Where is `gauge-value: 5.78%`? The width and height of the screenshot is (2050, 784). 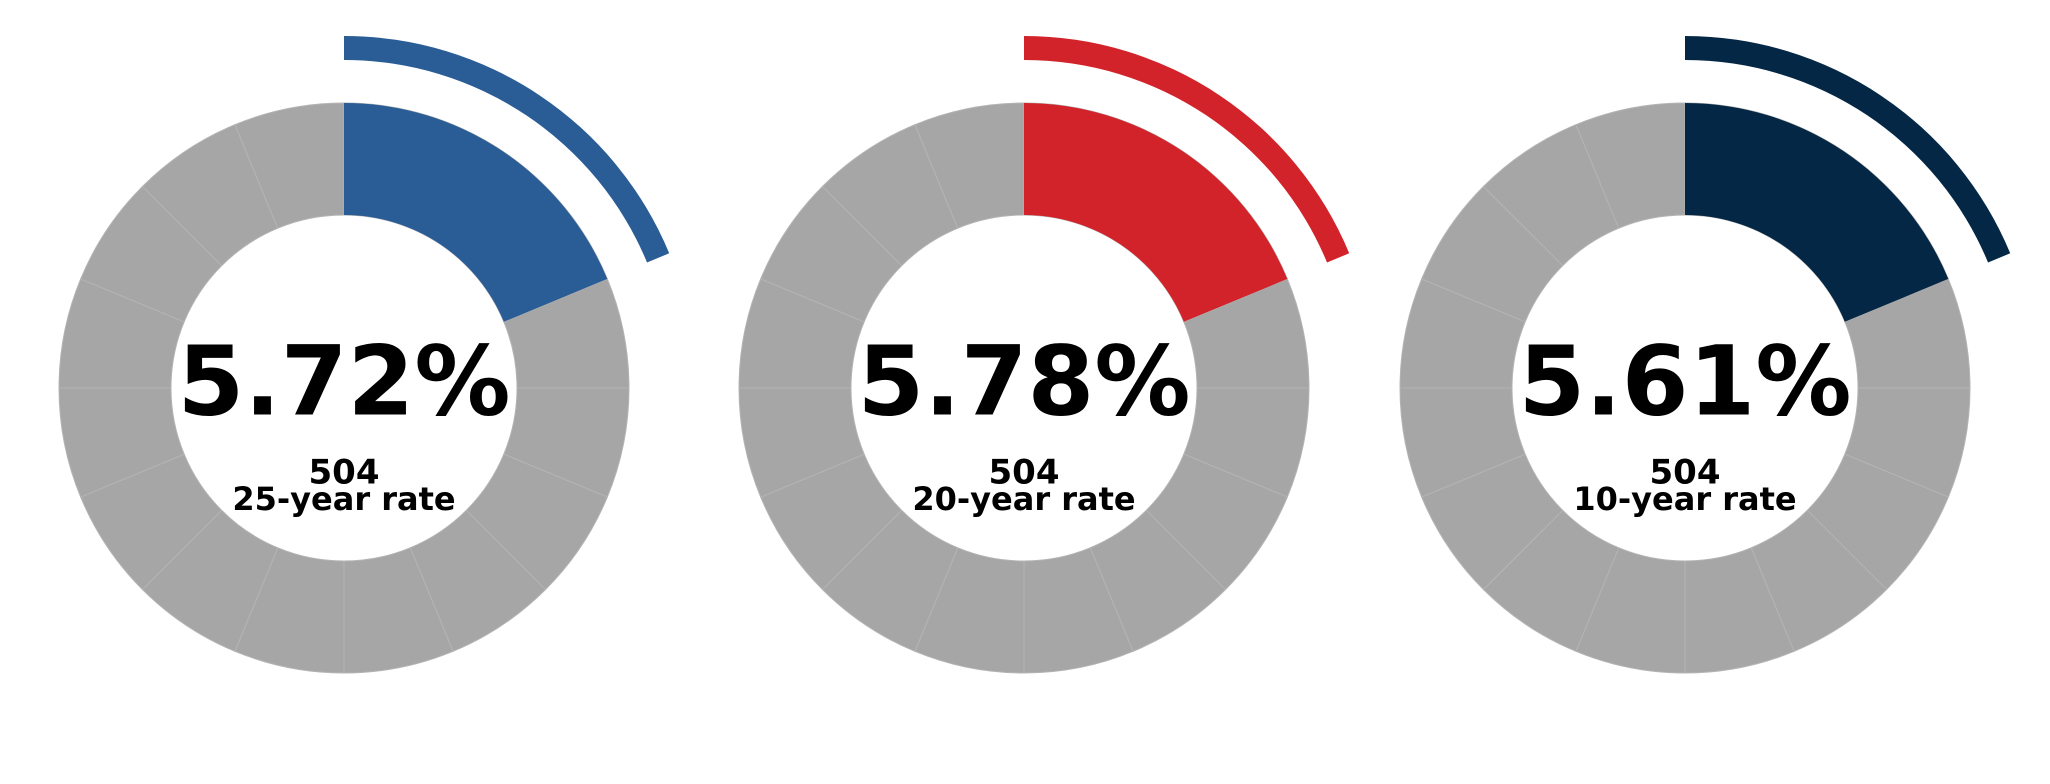 gauge-value: 5.78% is located at coordinates (1023, 381).